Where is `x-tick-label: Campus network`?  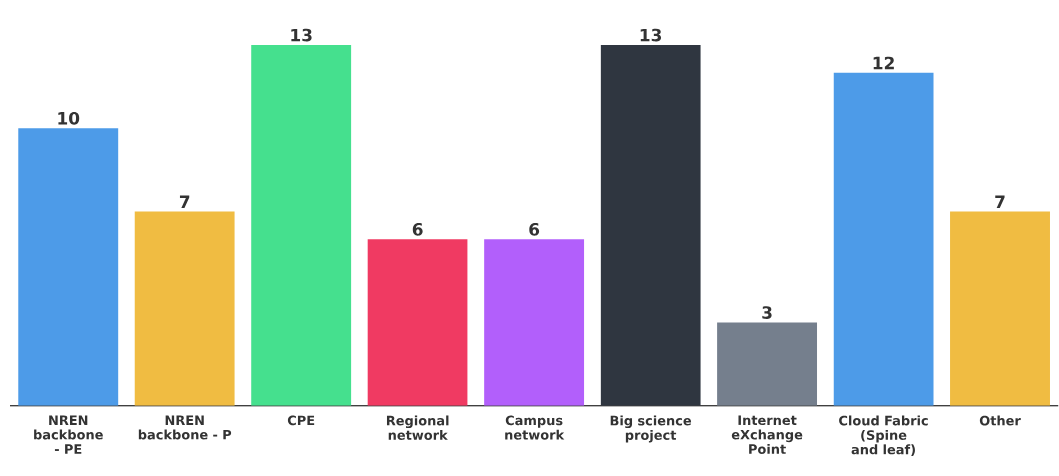 x-tick-label: Campus network is located at coordinates (535, 427).